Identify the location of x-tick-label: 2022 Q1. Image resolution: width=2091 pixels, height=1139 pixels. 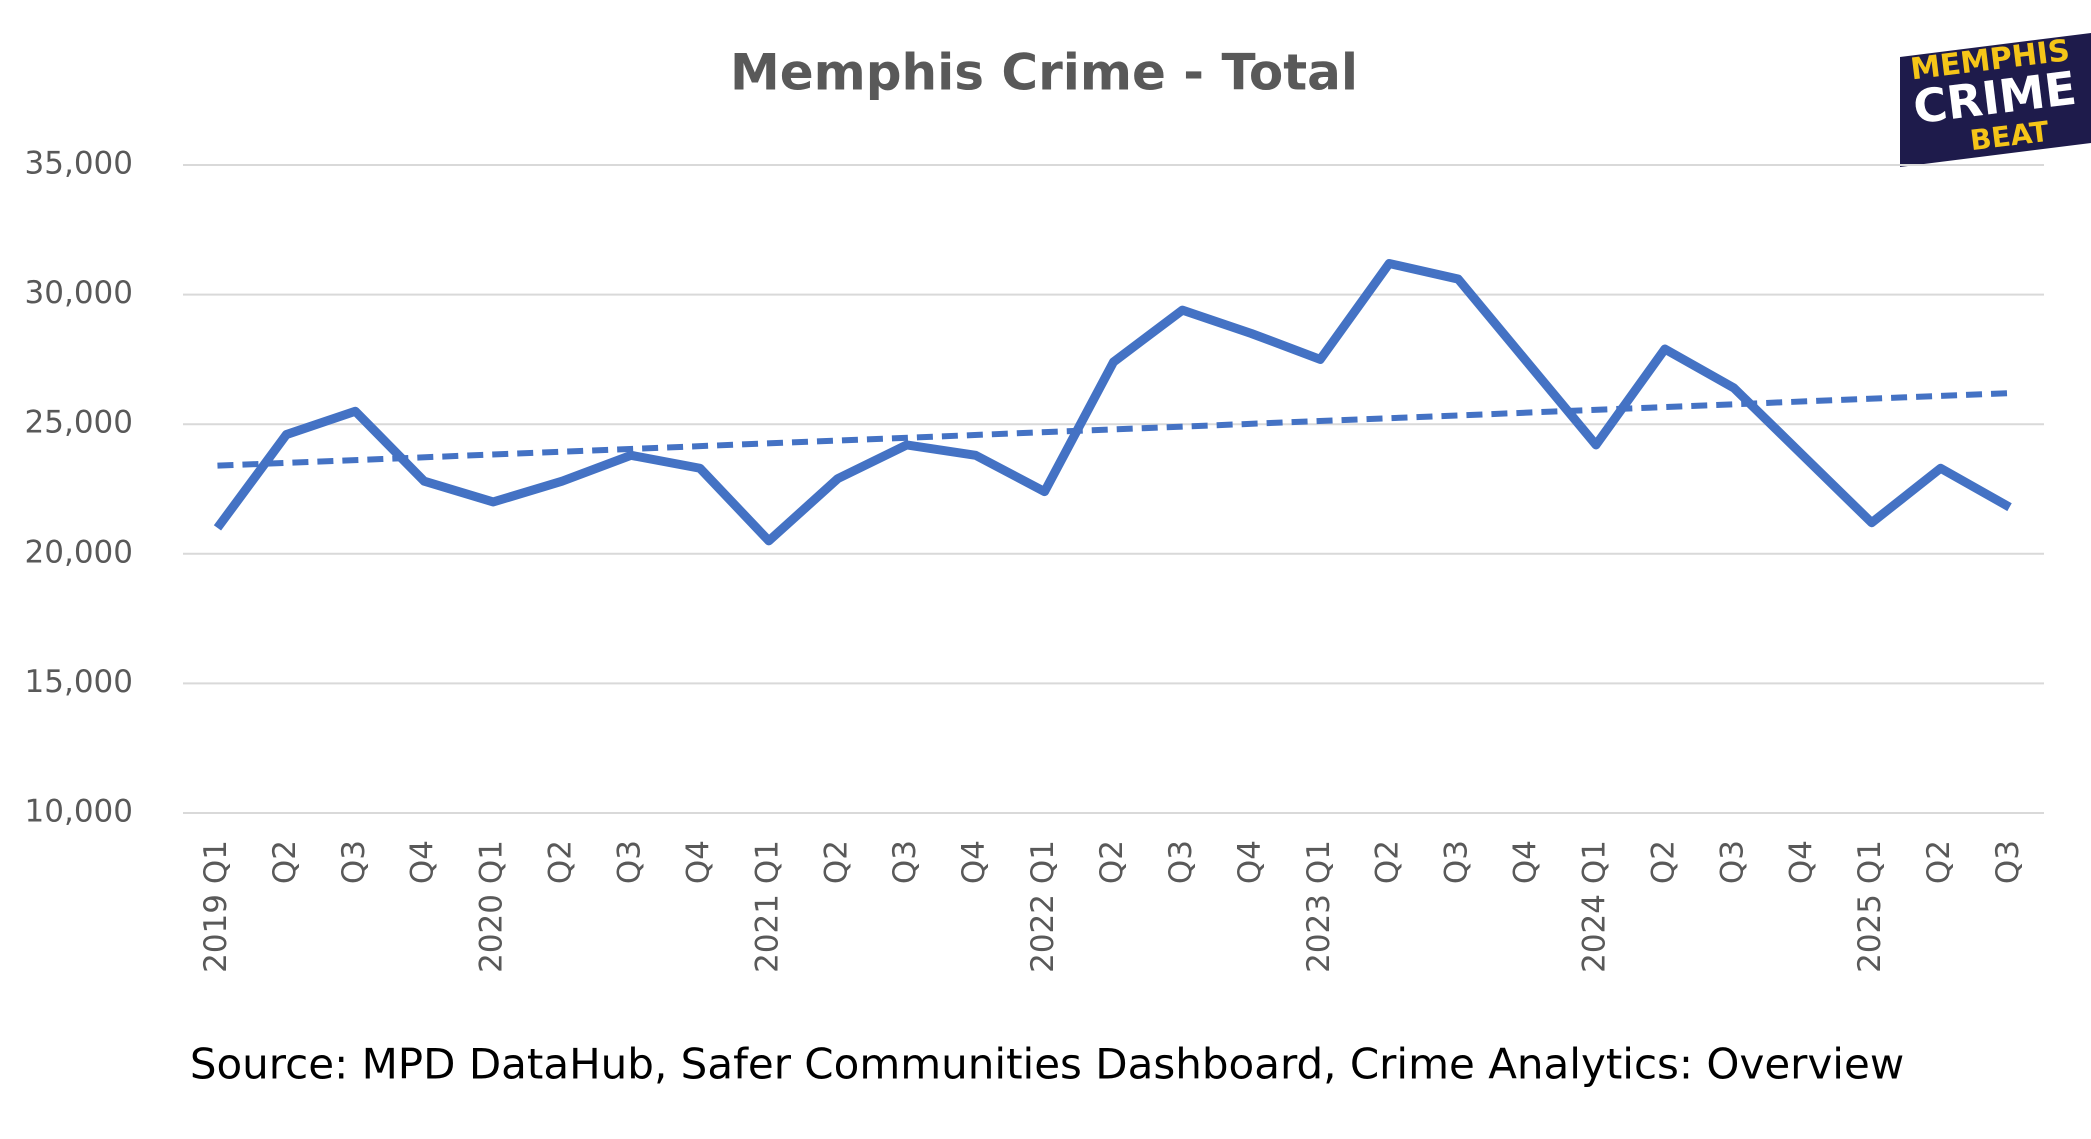
(1043, 906).